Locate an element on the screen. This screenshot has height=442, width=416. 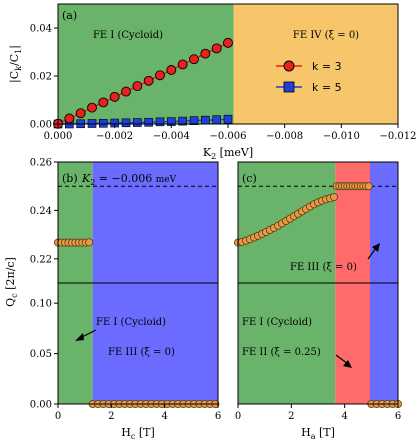
arrowhead-fe1-b is located at coordinates (79, 337).